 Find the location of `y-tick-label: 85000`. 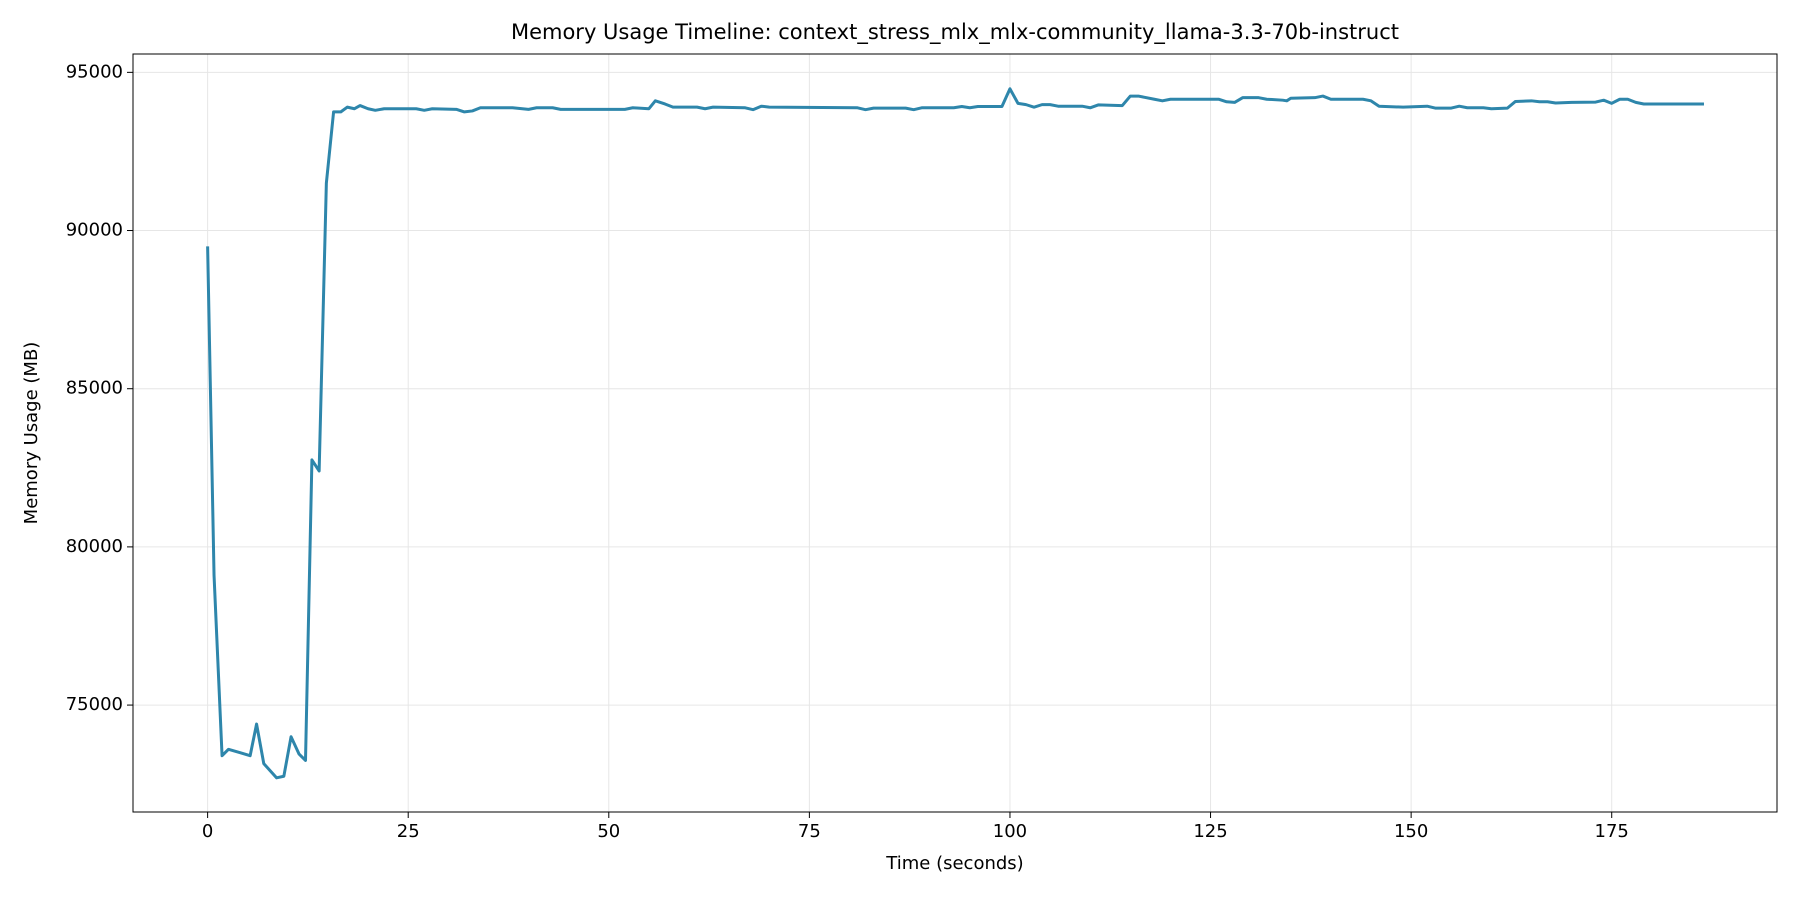

y-tick-label: 85000 is located at coordinates (94, 388).